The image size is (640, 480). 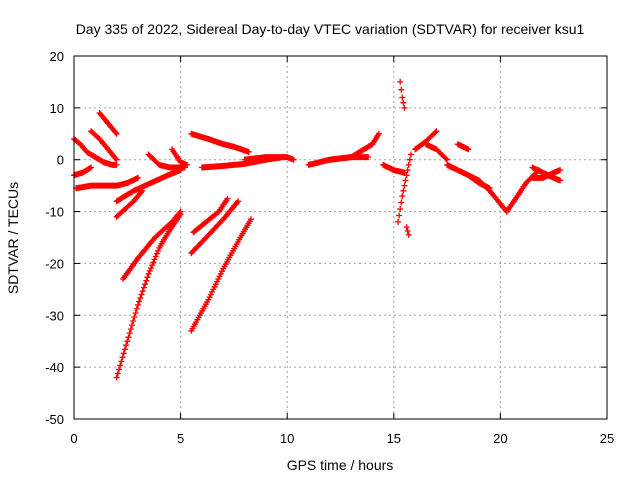 What do you see at coordinates (54, 367) in the screenshot?
I see `y-tick-label: -40` at bounding box center [54, 367].